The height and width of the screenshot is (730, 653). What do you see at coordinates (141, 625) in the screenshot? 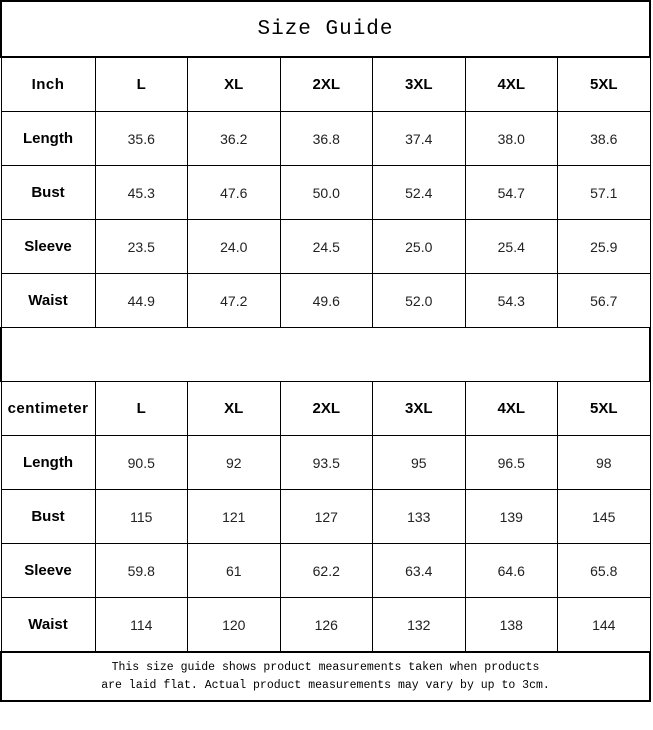
I see `measurement-value: 114` at bounding box center [141, 625].